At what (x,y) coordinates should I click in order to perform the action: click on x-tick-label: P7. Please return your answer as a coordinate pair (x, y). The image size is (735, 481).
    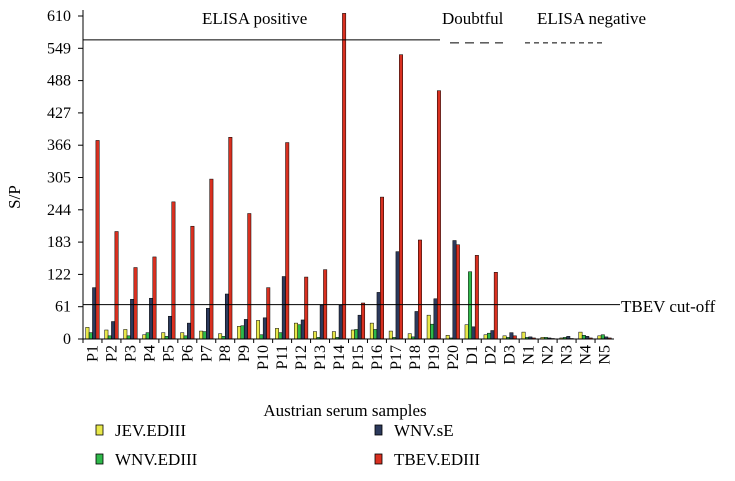
    Looking at the image, I should click on (206, 353).